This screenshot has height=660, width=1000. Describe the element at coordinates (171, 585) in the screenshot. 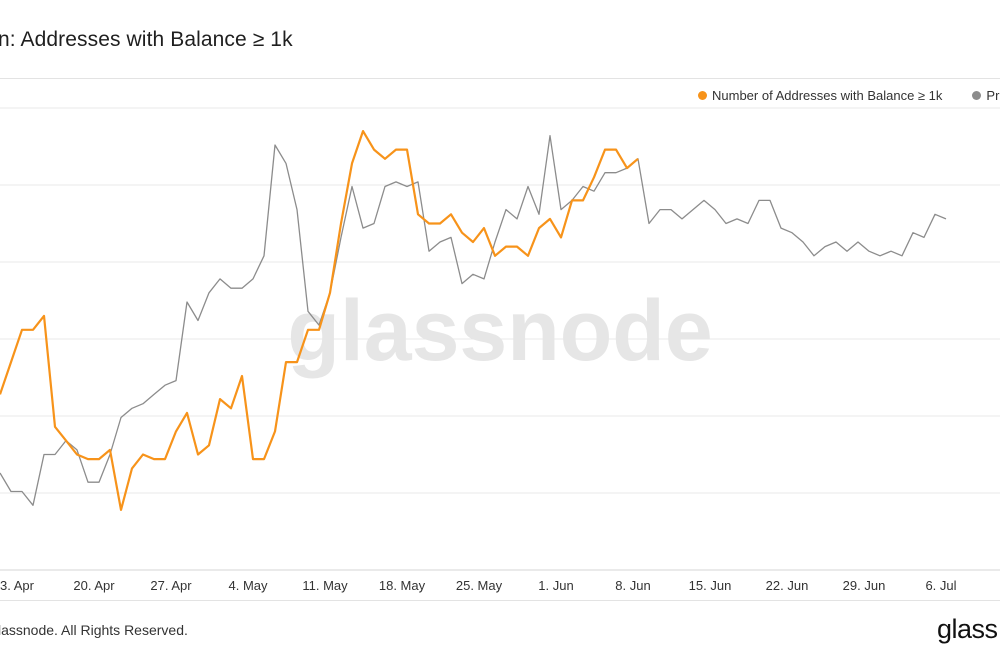

I see `x-tick-label: 27. Apr` at that location.